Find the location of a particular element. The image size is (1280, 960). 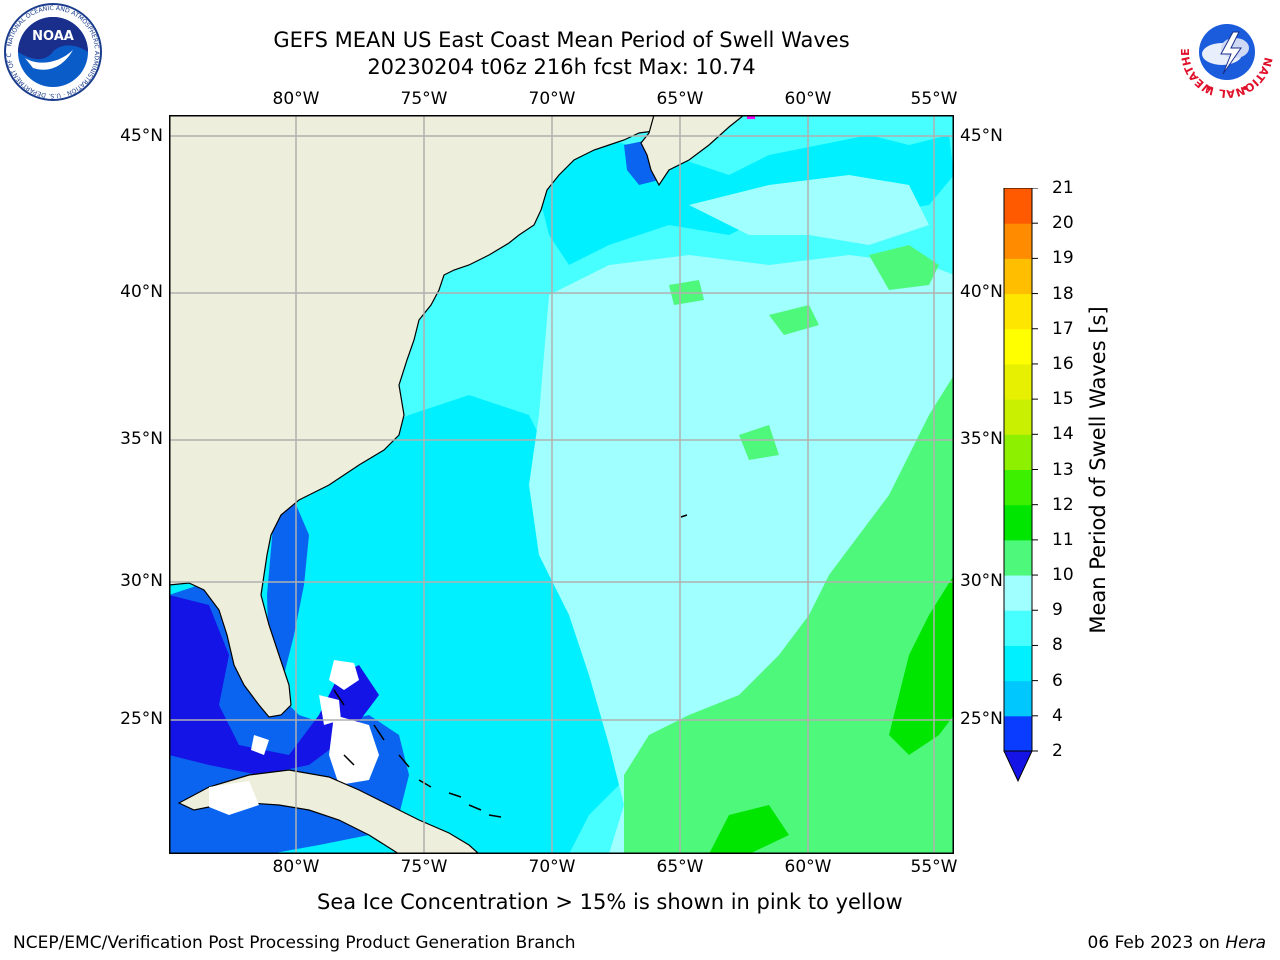

footer-host: Hera is located at coordinates (1245, 943).